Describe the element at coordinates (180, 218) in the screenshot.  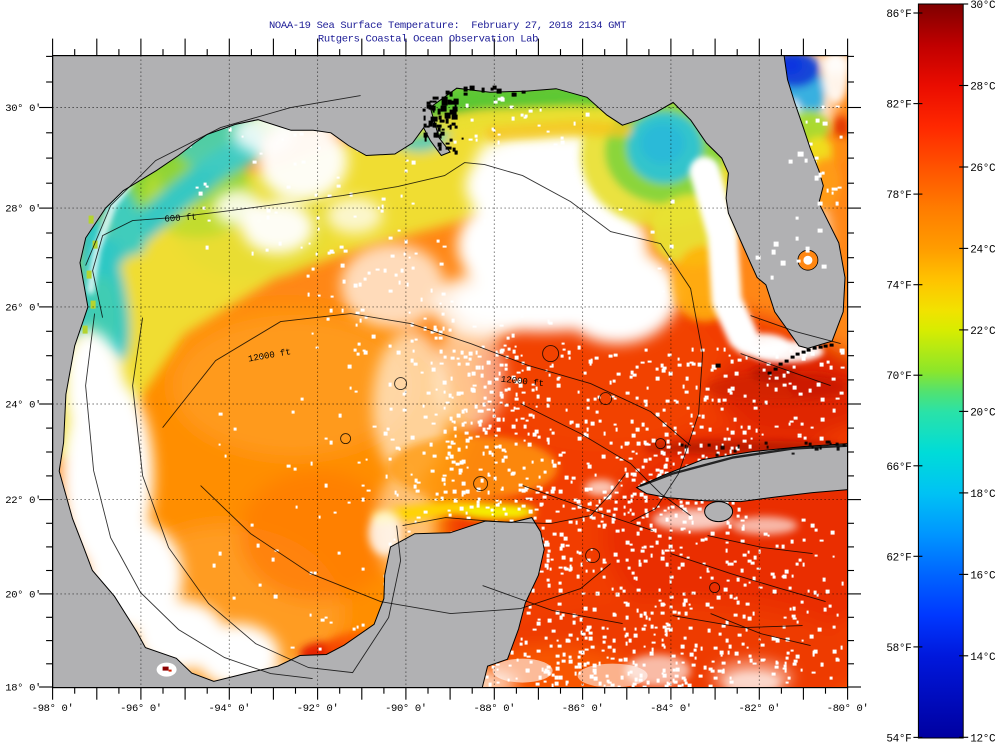
I see `svg-text: 600 ft` at that location.